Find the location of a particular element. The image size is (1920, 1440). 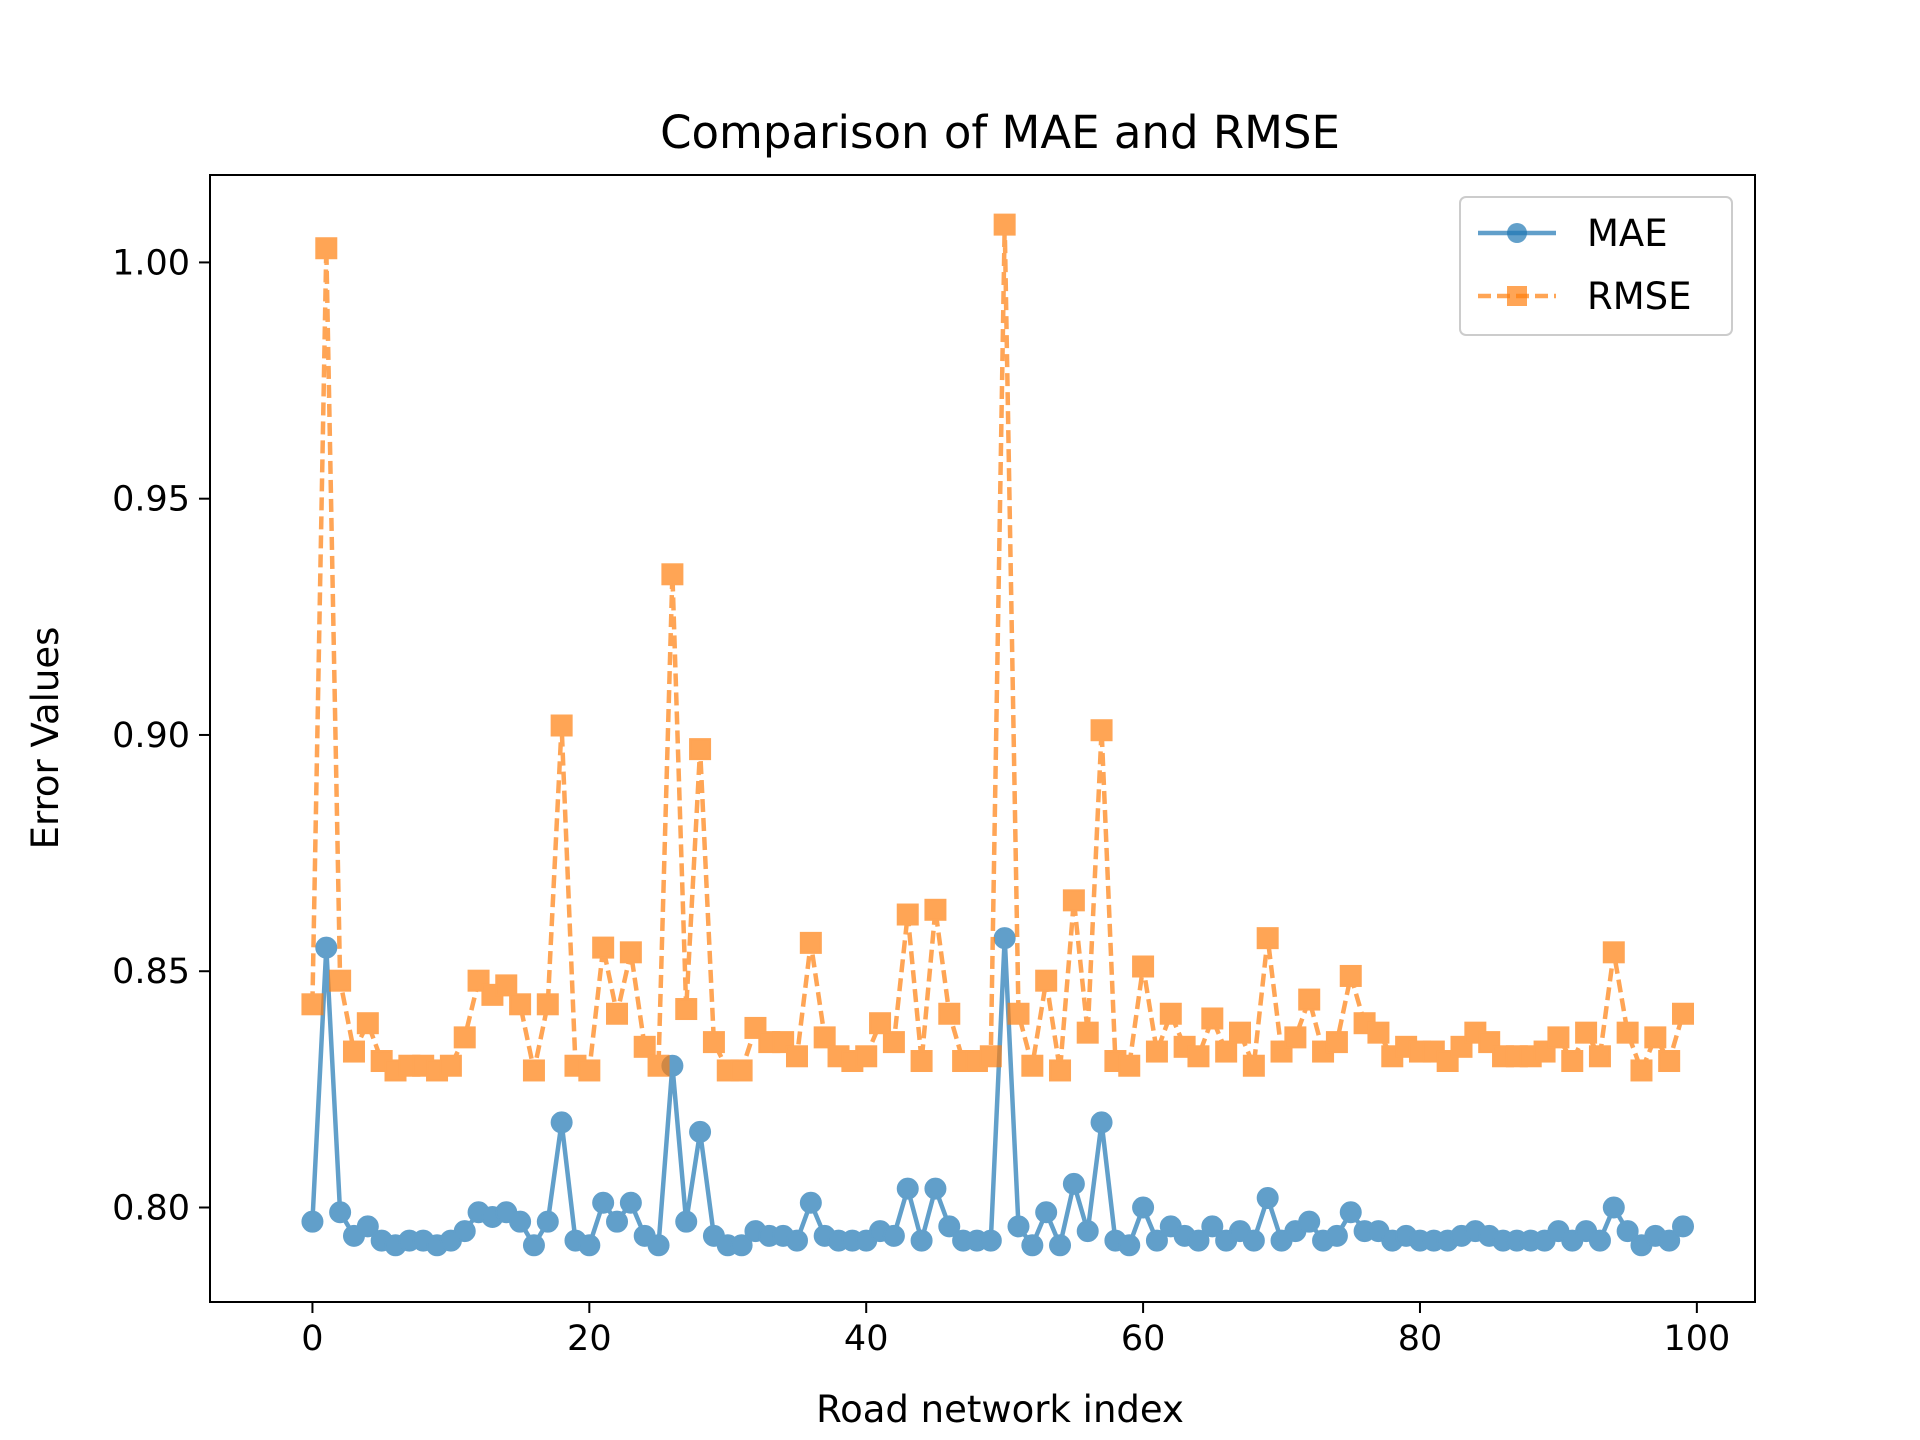

y-axis-ticks: 0.80 0.85 0.90 0.95 1.00 is located at coordinates (161, 735).